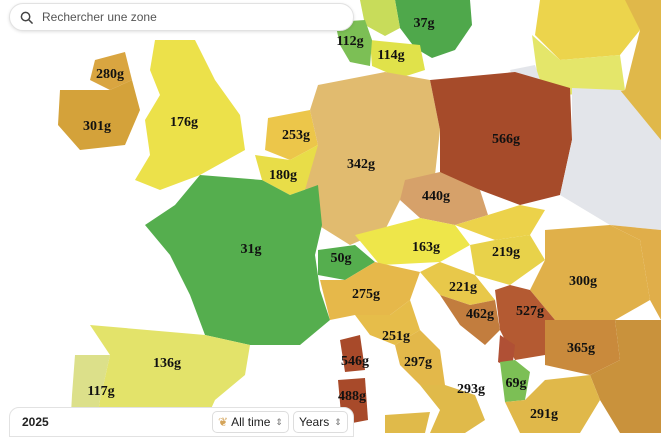 This screenshot has width=661, height=437. What do you see at coordinates (506, 139) in the screenshot?
I see `label-poland: 566g` at bounding box center [506, 139].